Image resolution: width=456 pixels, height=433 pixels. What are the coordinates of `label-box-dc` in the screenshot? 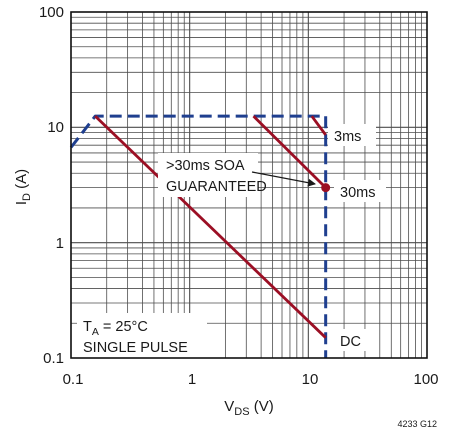 It's located at (351, 340).